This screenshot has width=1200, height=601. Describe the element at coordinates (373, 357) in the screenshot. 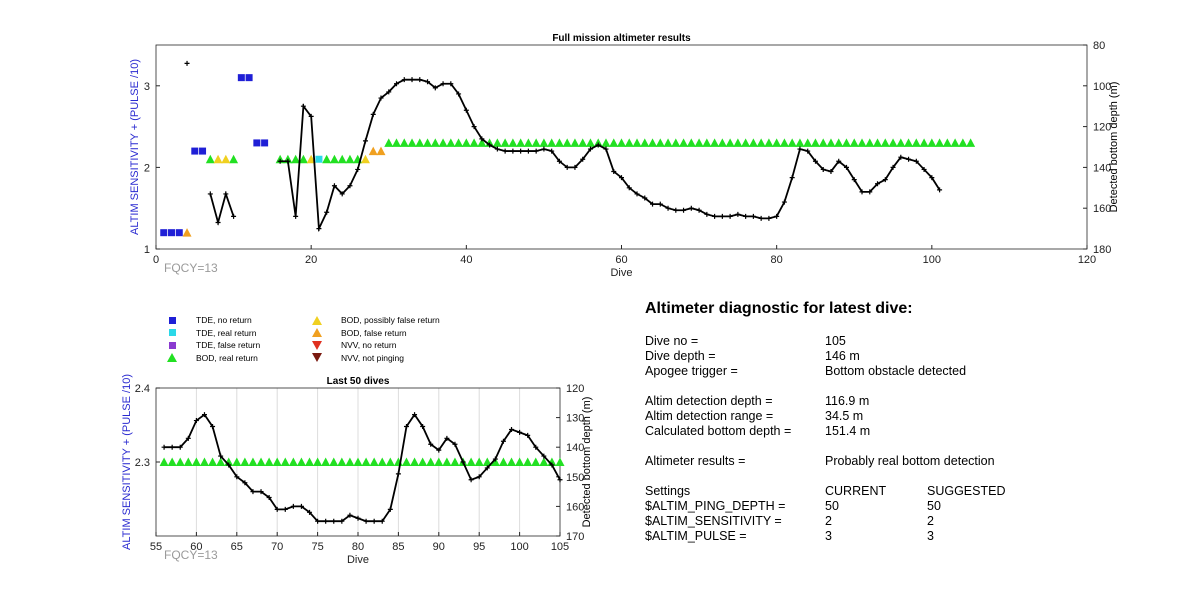

I see `legend-label: NVV, not pinging` at that location.